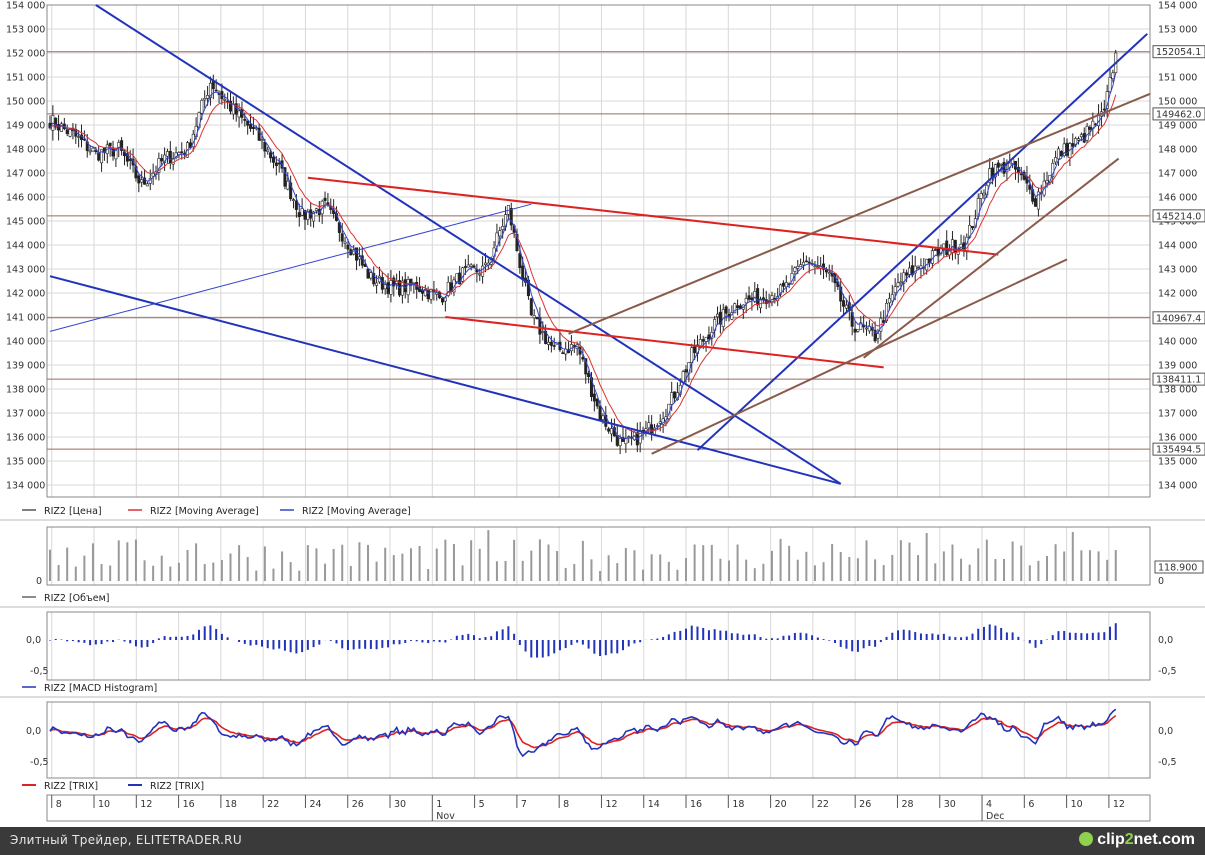 This screenshot has width=1205, height=855. What do you see at coordinates (231, 804) in the screenshot?
I see `x-tick-label: 18` at bounding box center [231, 804].